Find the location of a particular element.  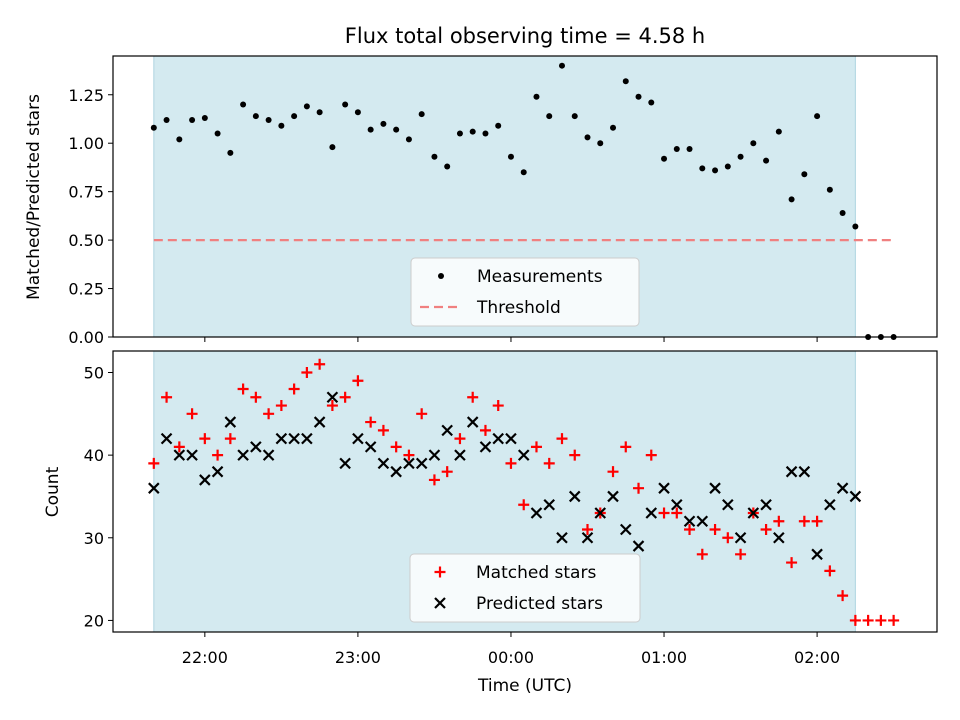

bottom-y-tick-label: 20 is located at coordinates (94, 620).